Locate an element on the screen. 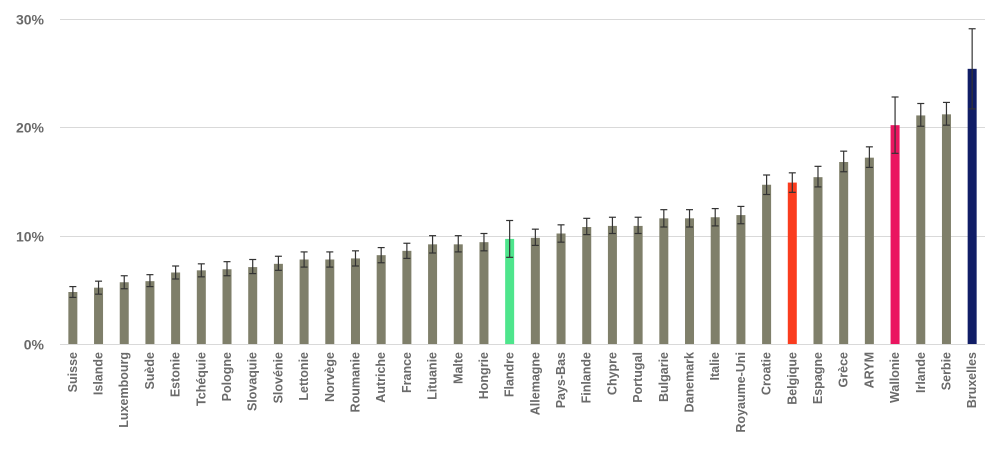 The height and width of the screenshot is (460, 1000). x-tick-label: Royaume-Uni is located at coordinates (741, 392).